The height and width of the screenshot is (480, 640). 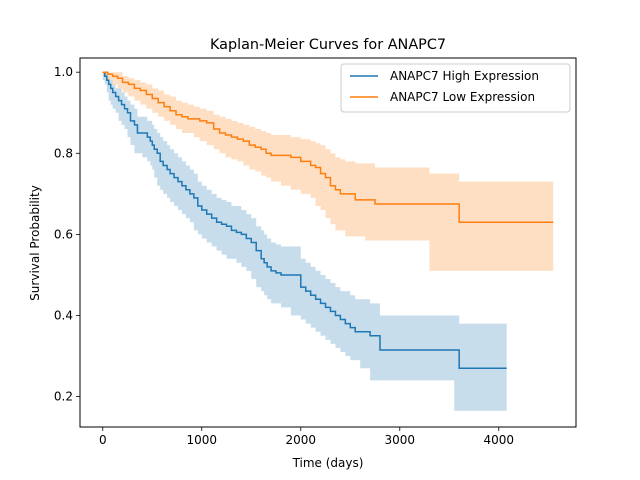 I want to click on y-tick-label: 0.4, so click(x=63, y=315).